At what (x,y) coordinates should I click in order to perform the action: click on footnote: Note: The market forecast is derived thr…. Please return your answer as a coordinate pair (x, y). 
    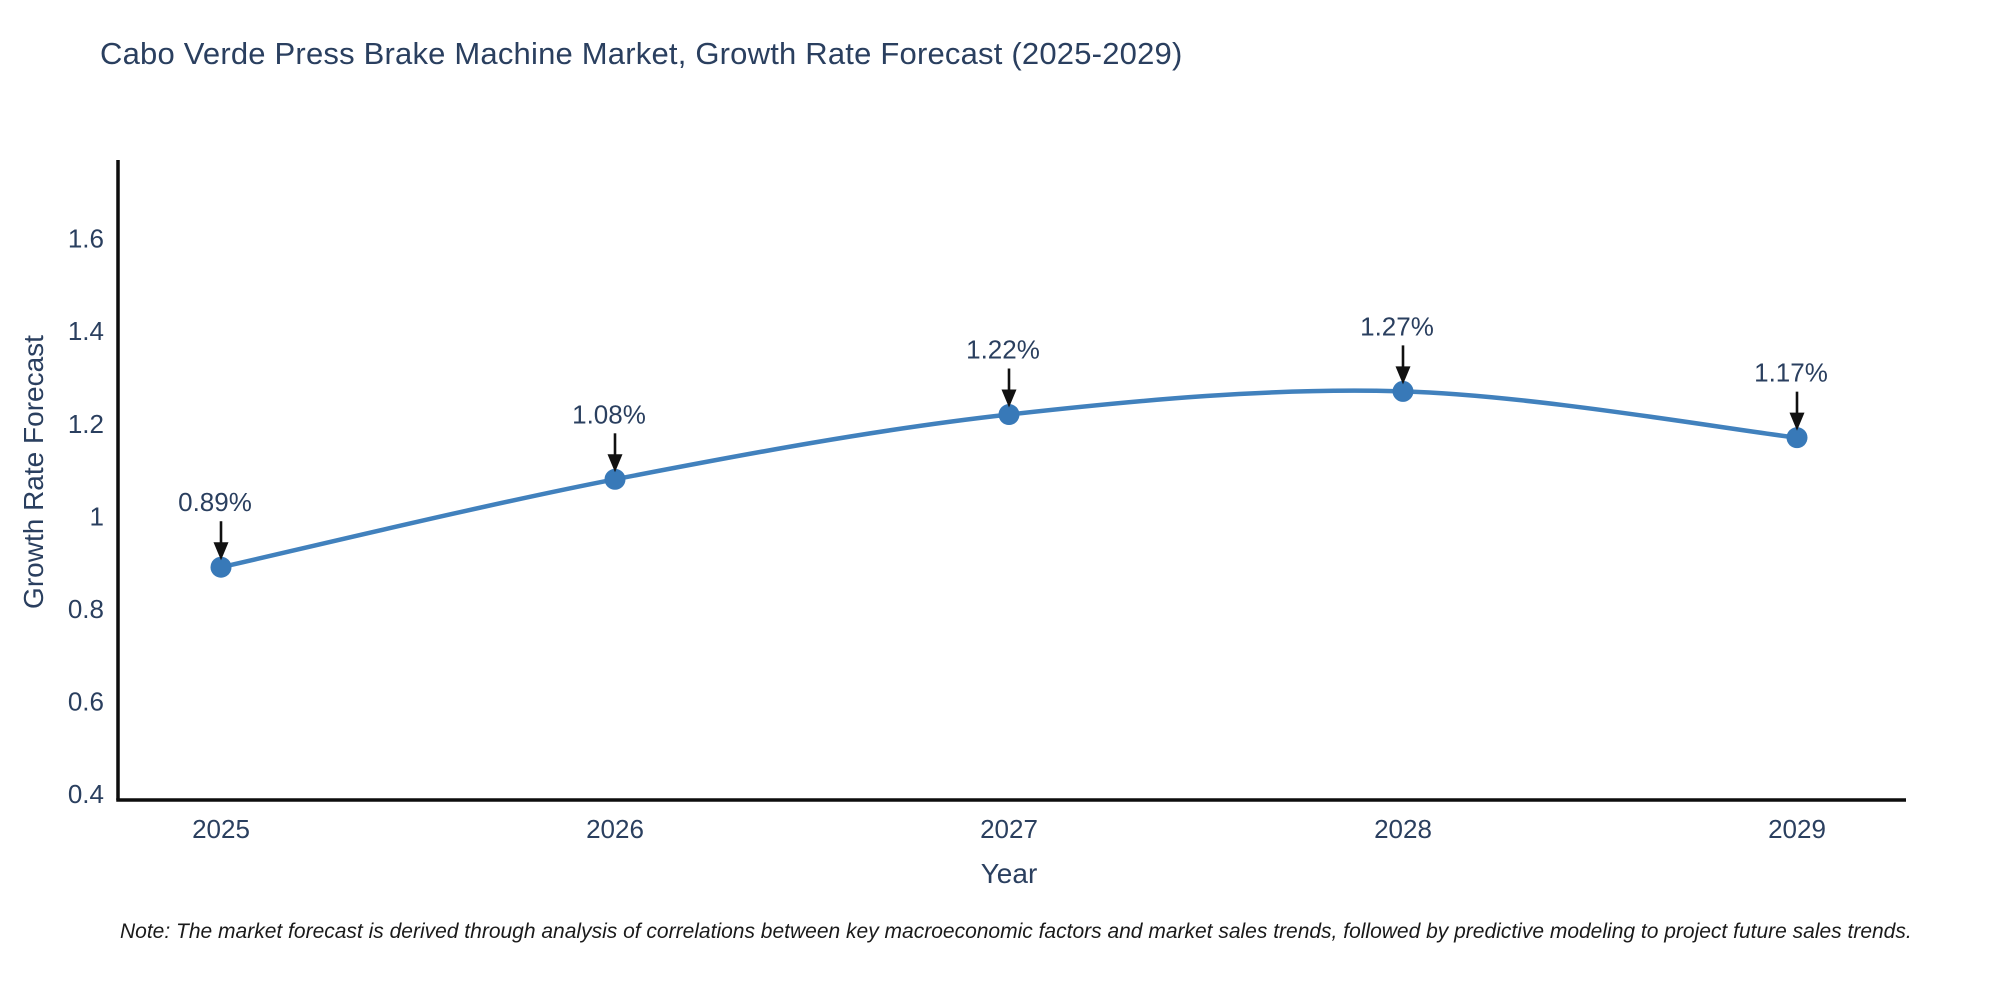
    Looking at the image, I should click on (1016, 931).